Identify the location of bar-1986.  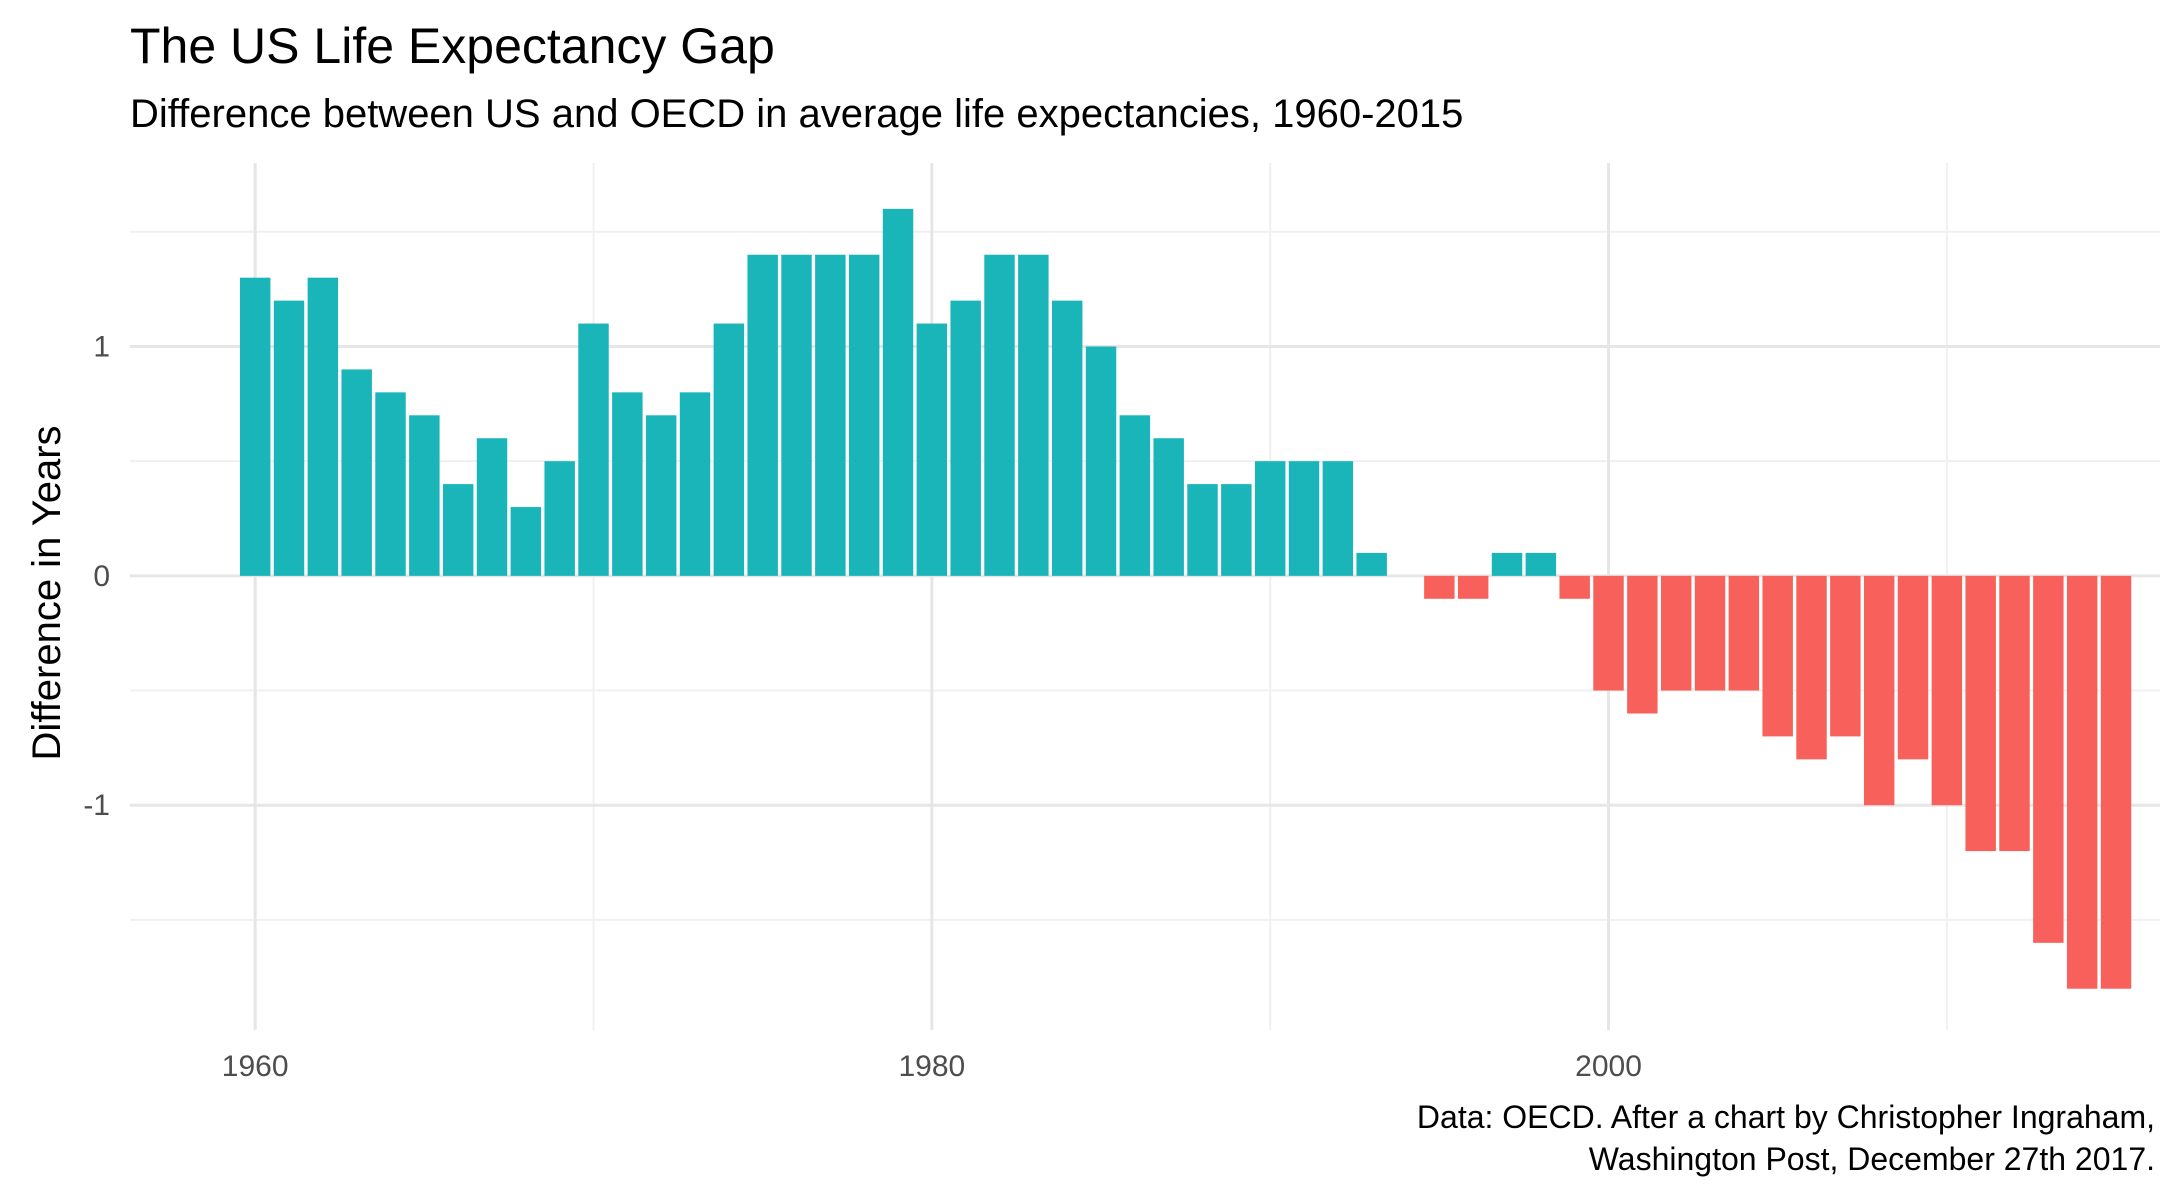
(1135, 495).